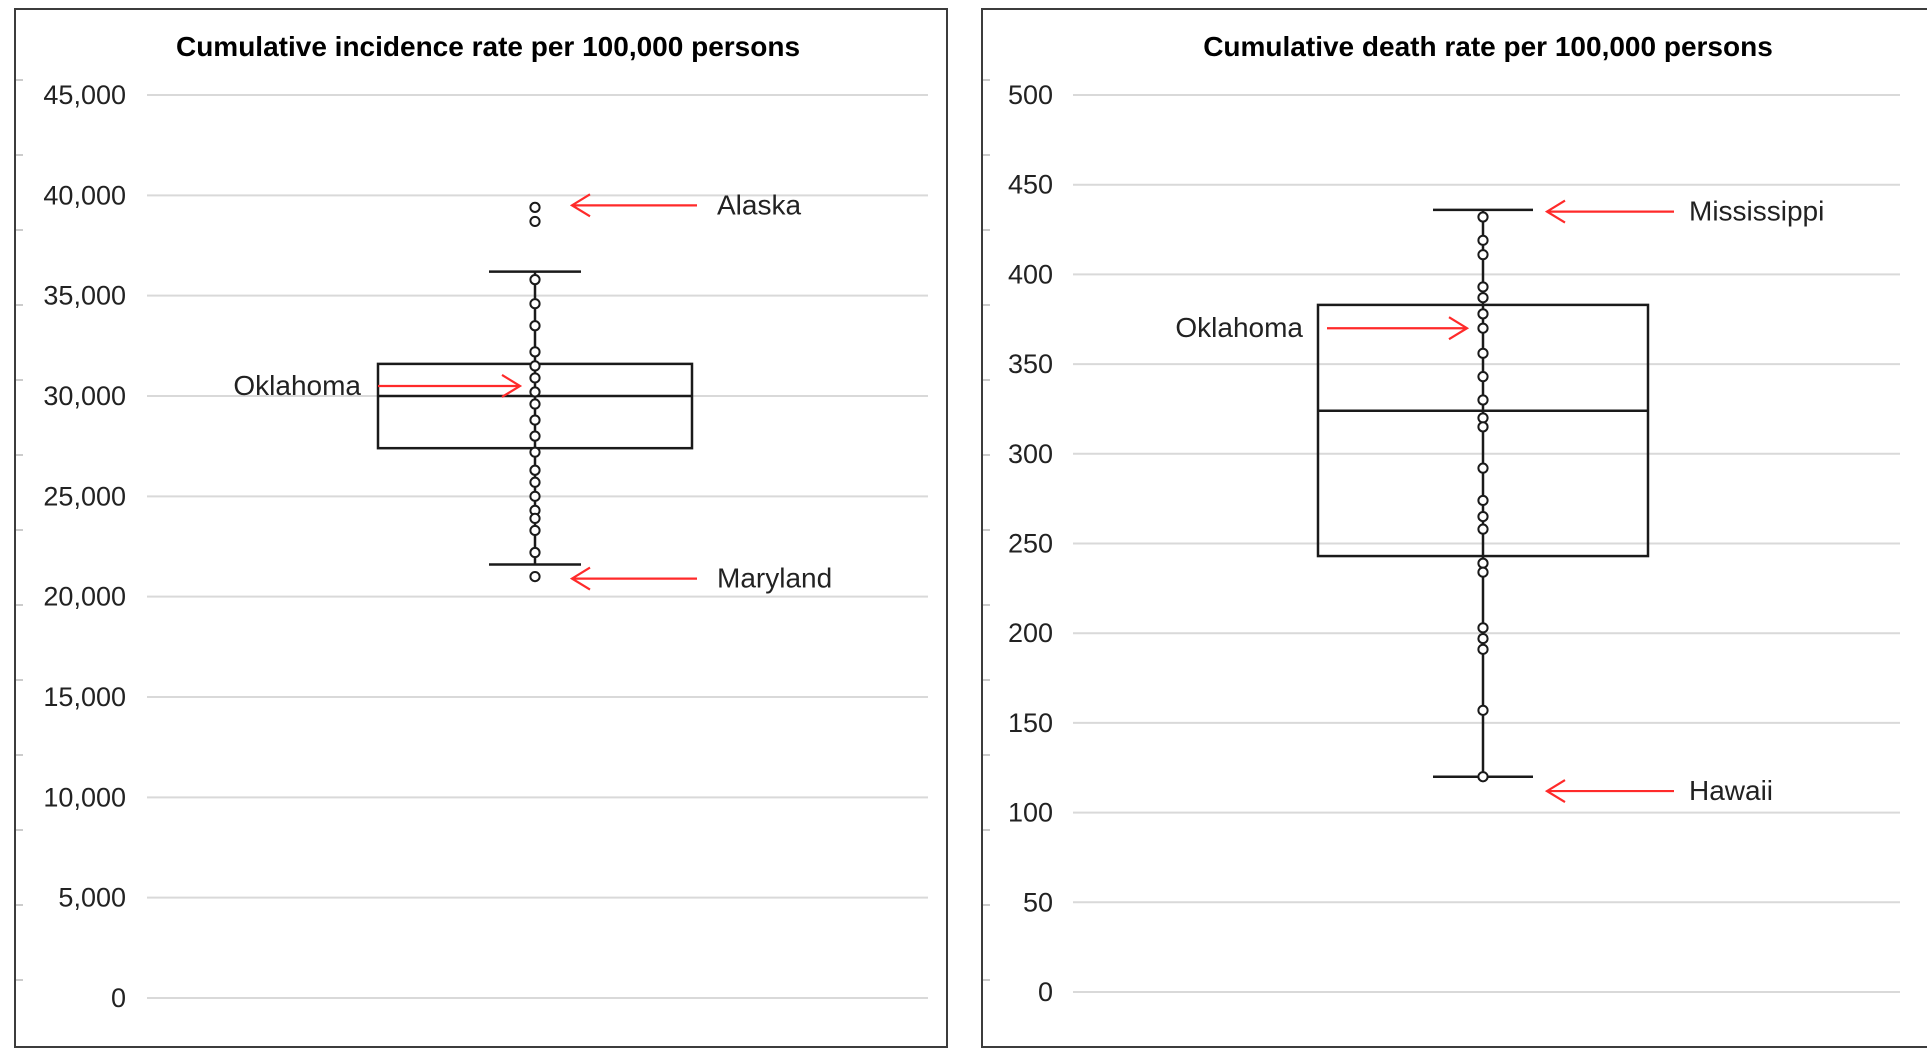  Describe the element at coordinates (84, 95) in the screenshot. I see `y-tick-label: 45,000` at that location.